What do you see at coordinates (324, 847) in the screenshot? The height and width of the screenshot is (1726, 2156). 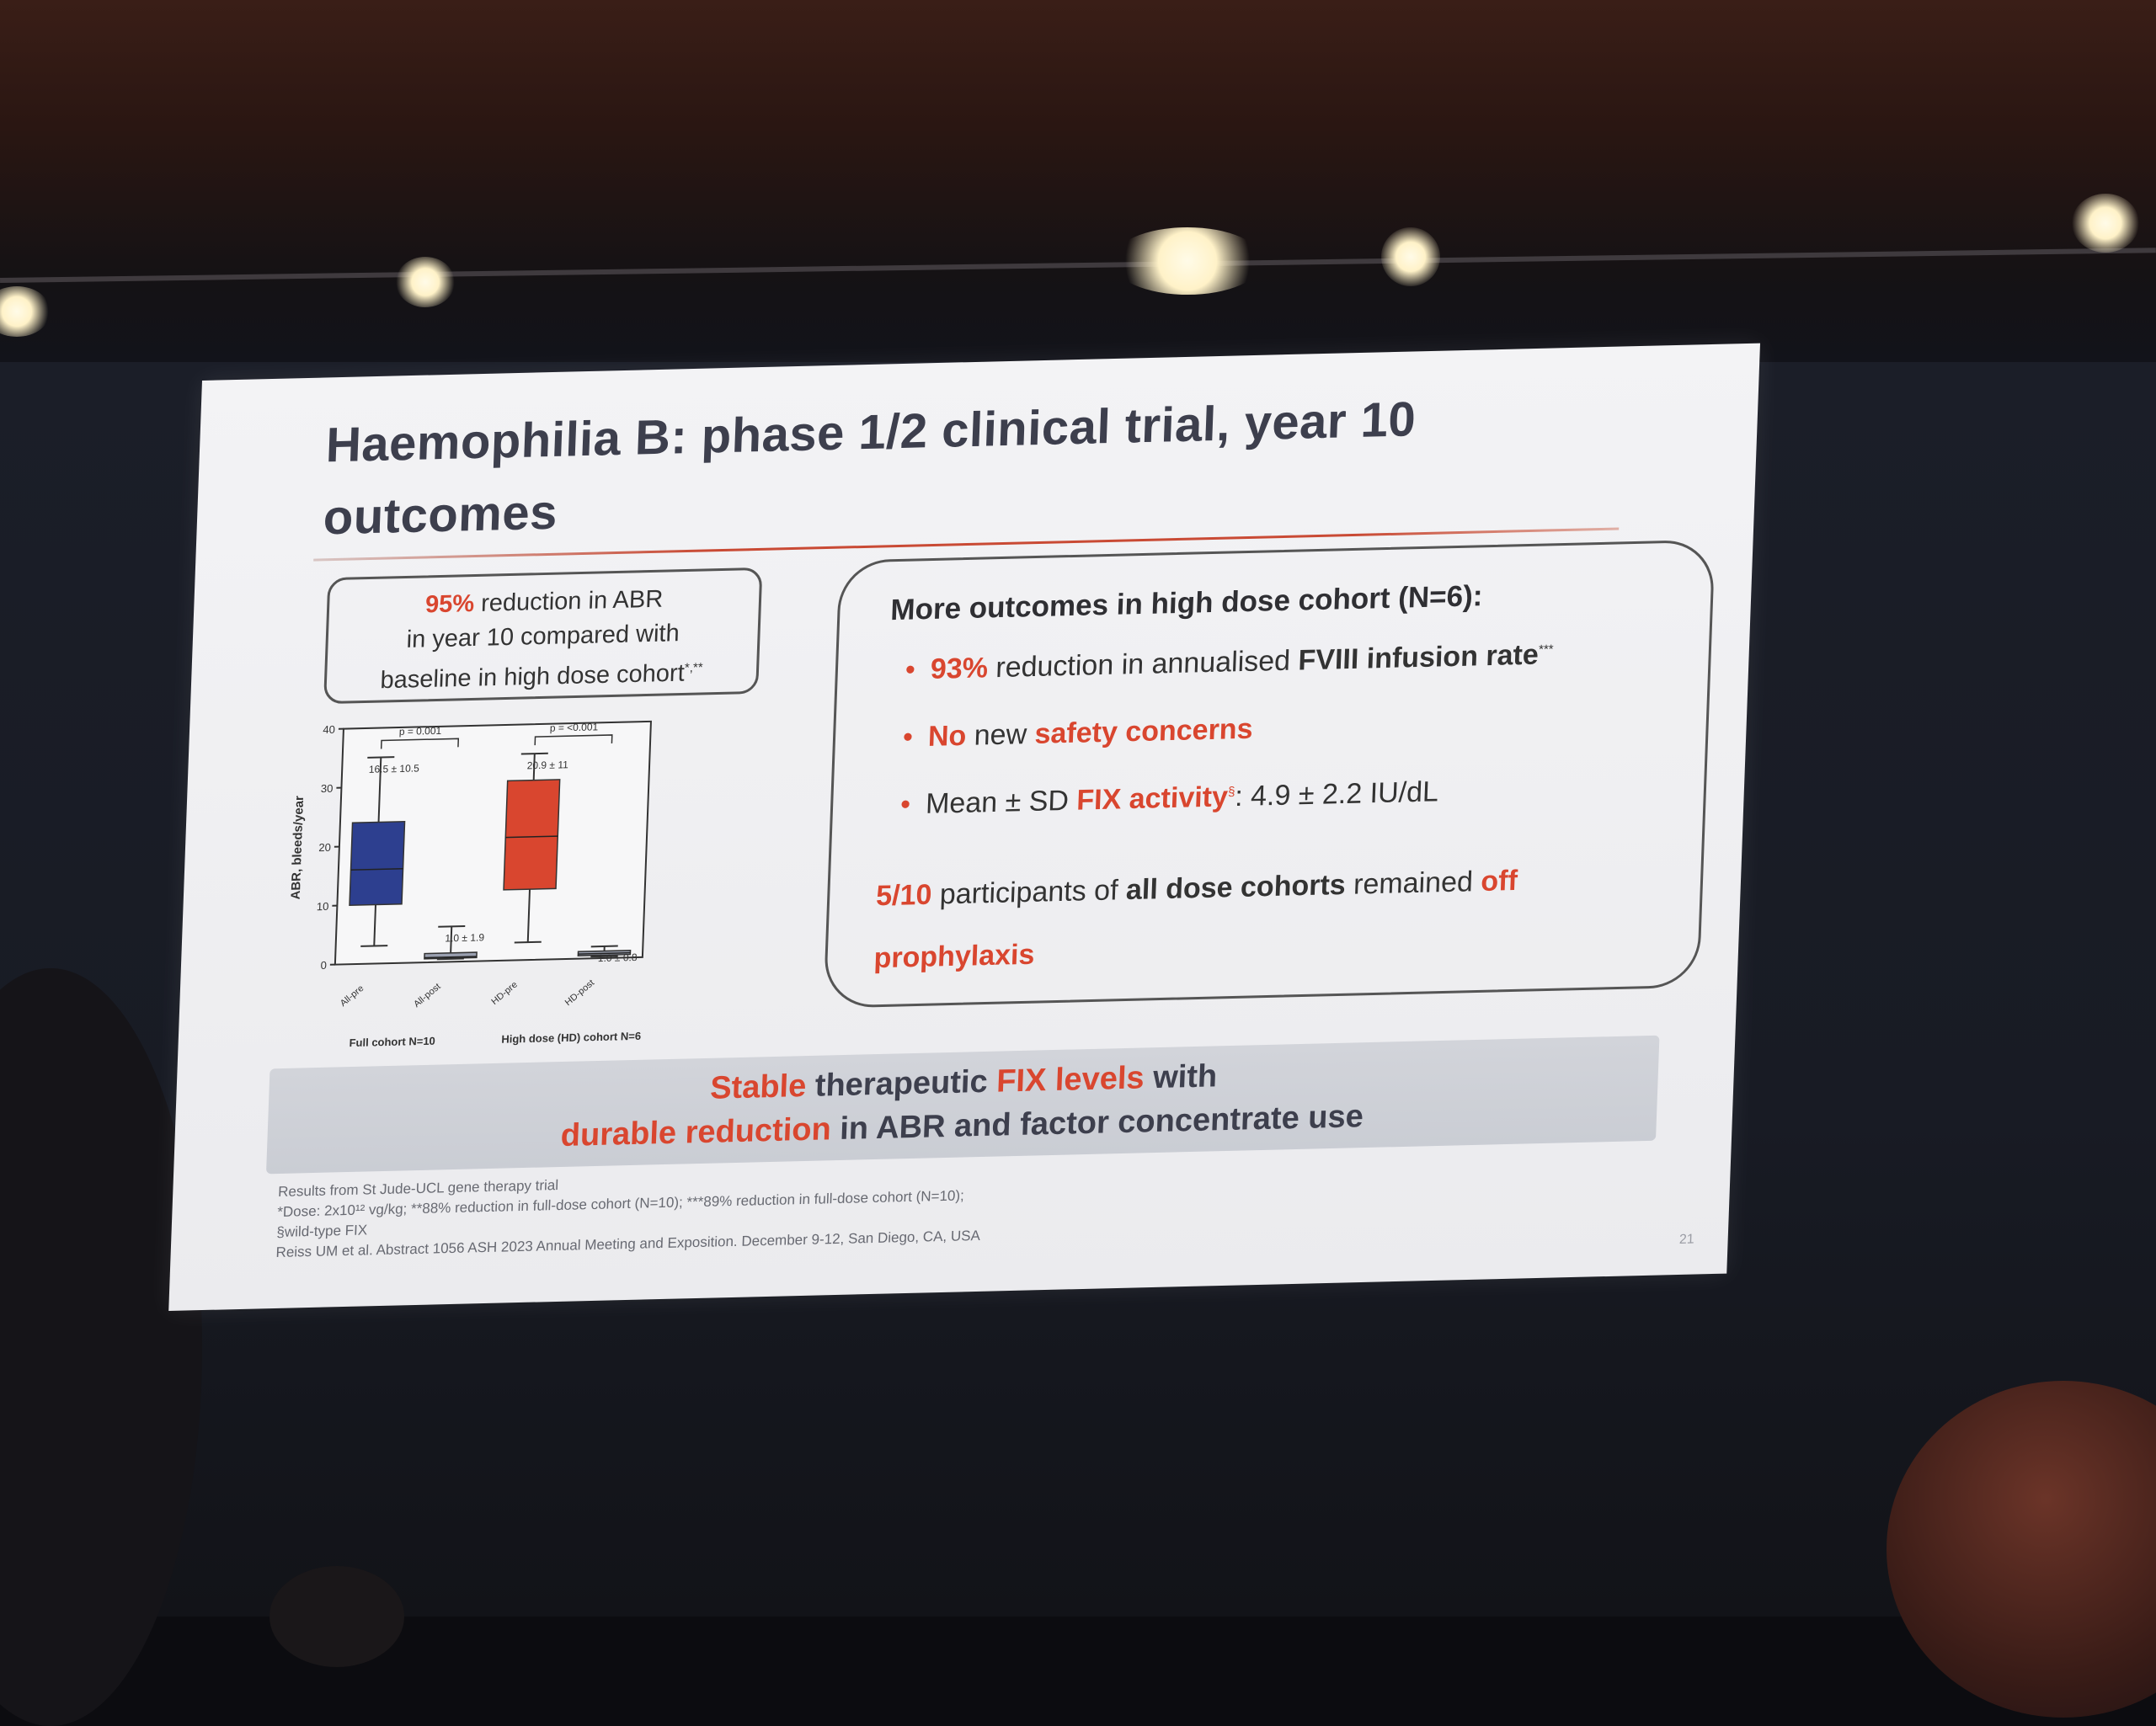 I see `y-tick-label: 20` at bounding box center [324, 847].